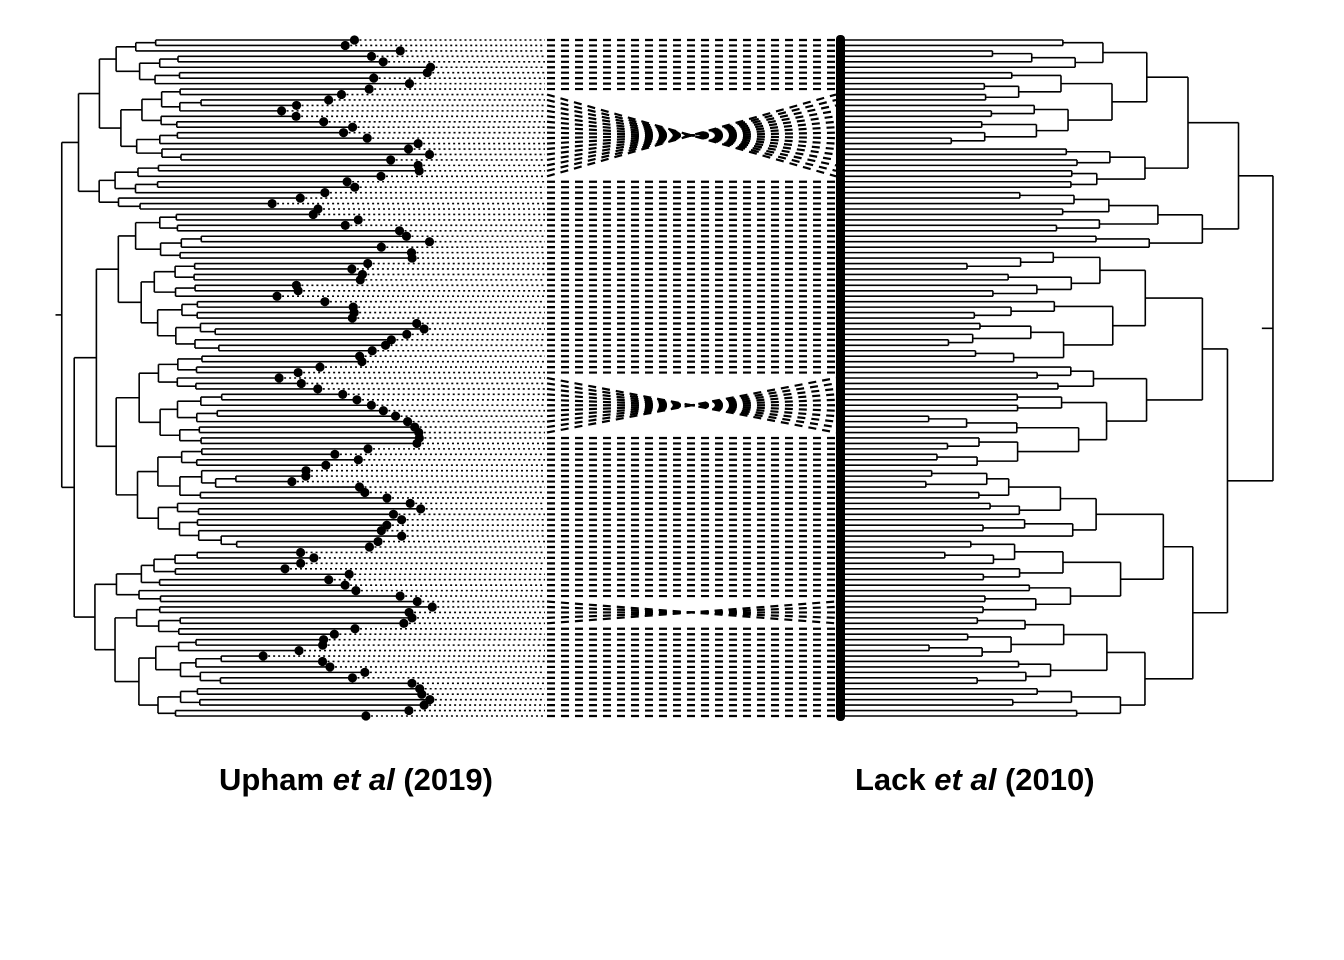  What do you see at coordinates (448, 779) in the screenshot?
I see `left-tree-year: (2019)` at bounding box center [448, 779].